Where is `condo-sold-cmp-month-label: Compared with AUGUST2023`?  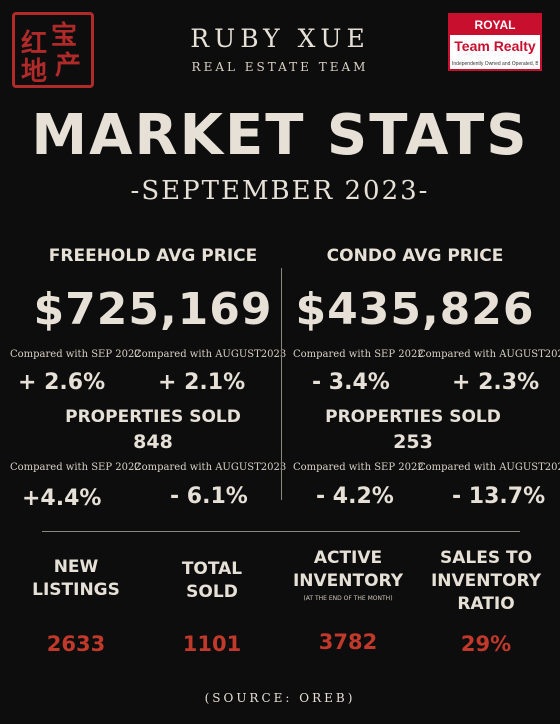 condo-sold-cmp-month-label: Compared with AUGUST2023 is located at coordinates (489, 467).